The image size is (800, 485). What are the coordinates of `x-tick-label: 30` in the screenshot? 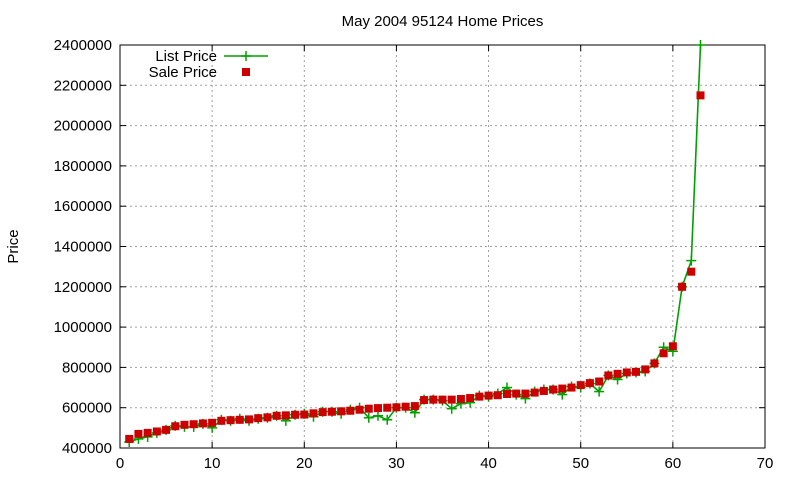 It's located at (396, 463).